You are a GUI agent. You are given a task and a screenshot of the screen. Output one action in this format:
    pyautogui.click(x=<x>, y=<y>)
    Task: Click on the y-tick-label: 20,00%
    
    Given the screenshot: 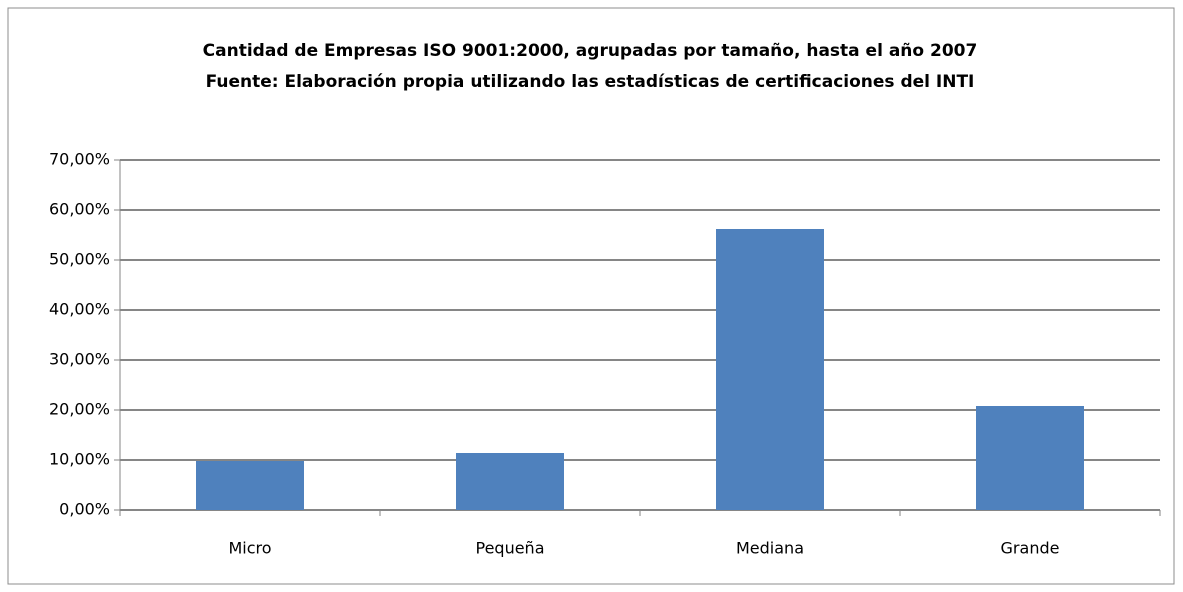 What is the action you would take?
    pyautogui.click(x=79, y=409)
    